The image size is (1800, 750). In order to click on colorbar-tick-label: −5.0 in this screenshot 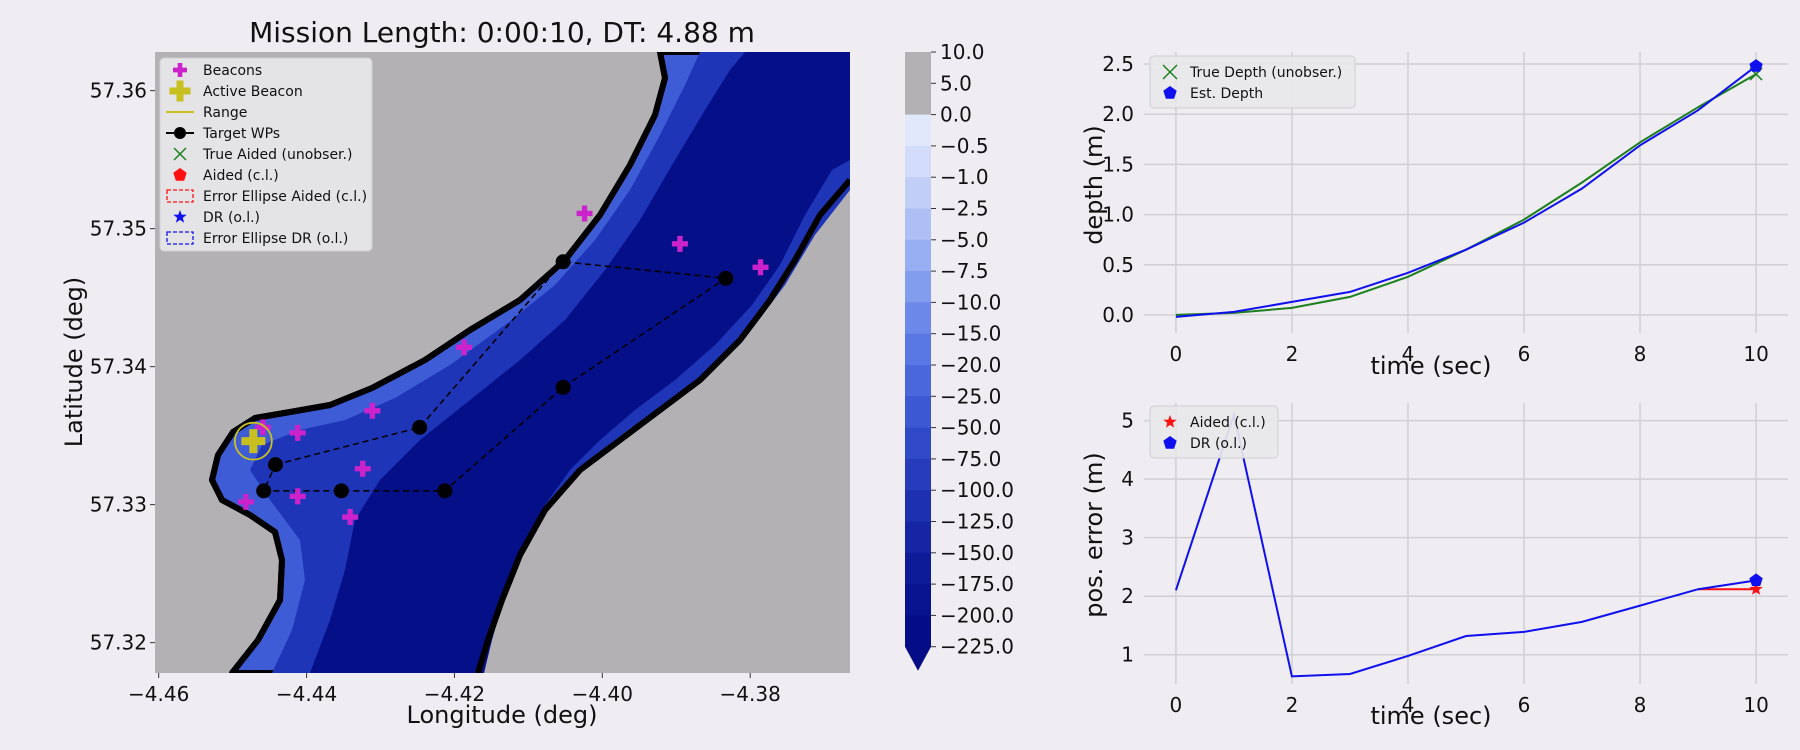, I will do `click(964, 240)`.